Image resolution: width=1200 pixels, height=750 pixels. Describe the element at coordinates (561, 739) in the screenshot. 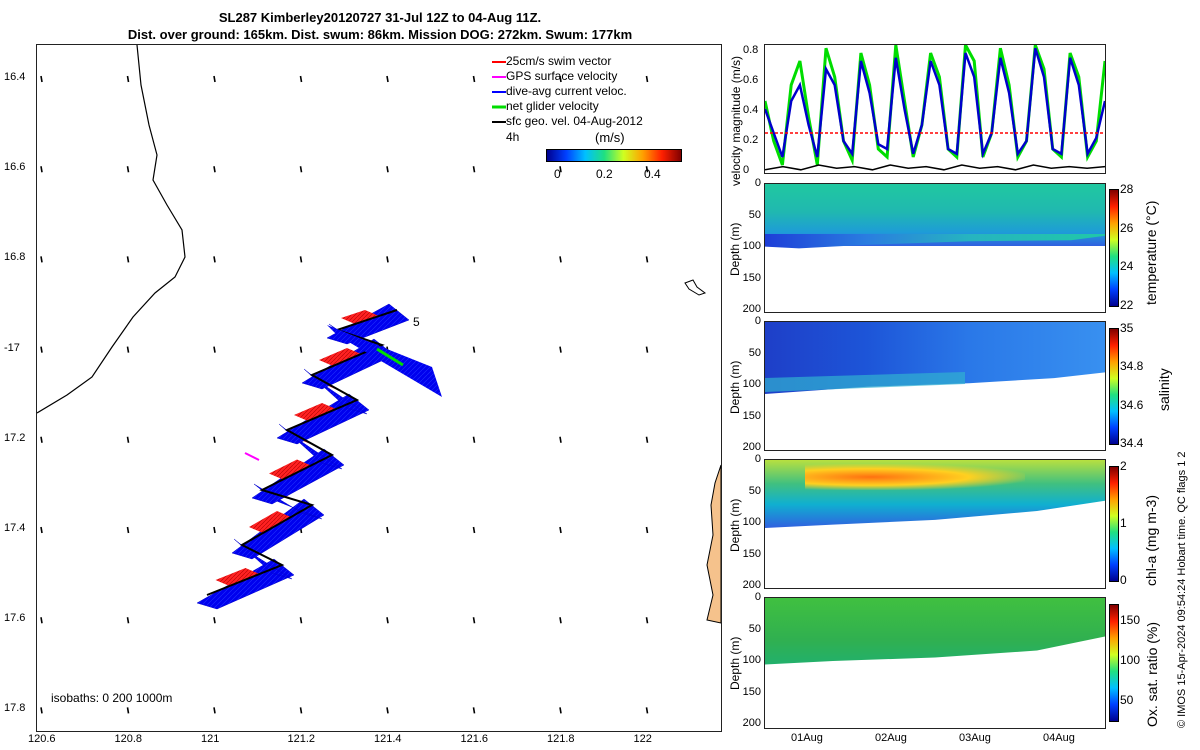

I see `lon-tick-label: 121.8` at that location.